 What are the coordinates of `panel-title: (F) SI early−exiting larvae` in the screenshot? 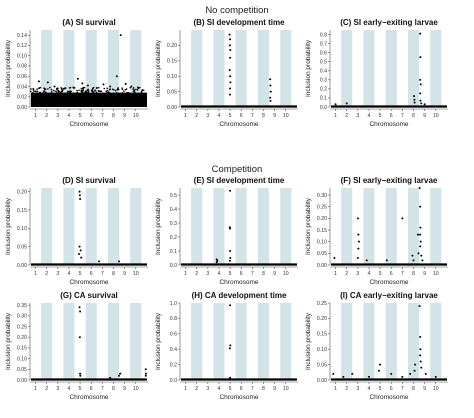 It's located at (389, 180).